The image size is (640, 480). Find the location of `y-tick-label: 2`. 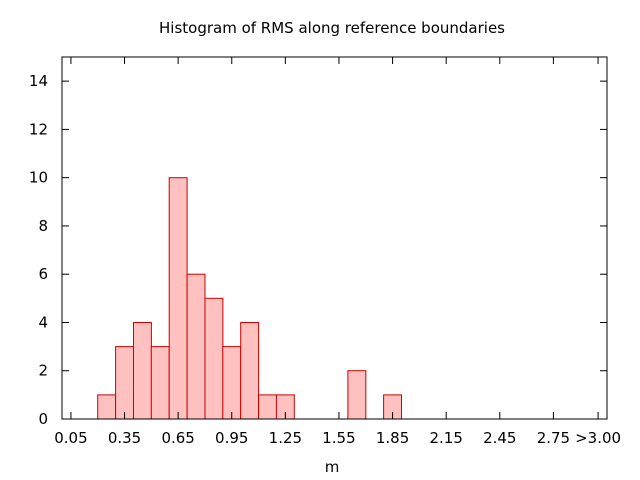

y-tick-label: 2 is located at coordinates (43, 371).